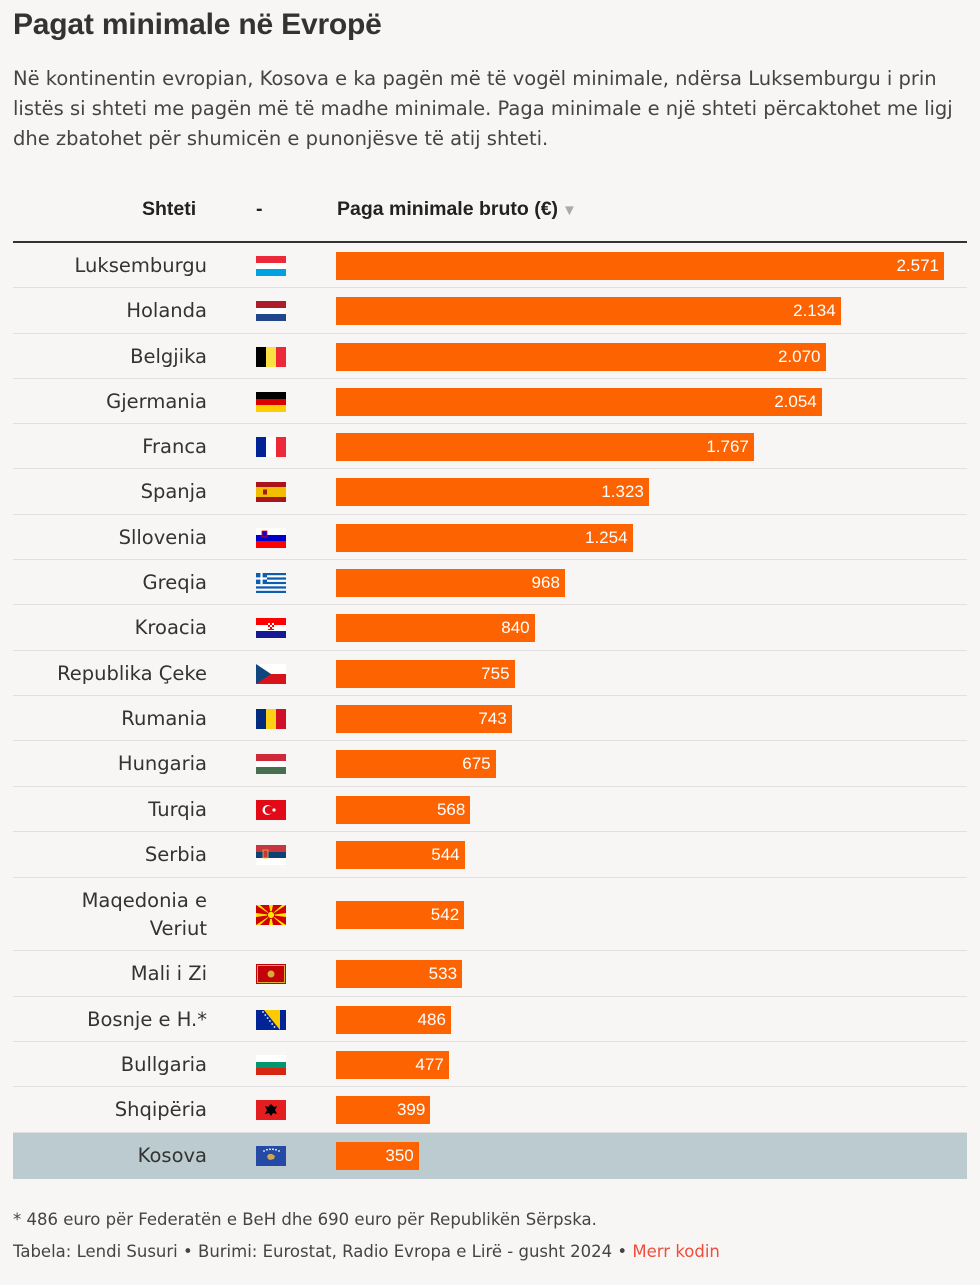 This screenshot has height=1285, width=980. I want to click on country-label: Gjermania, so click(156, 401).